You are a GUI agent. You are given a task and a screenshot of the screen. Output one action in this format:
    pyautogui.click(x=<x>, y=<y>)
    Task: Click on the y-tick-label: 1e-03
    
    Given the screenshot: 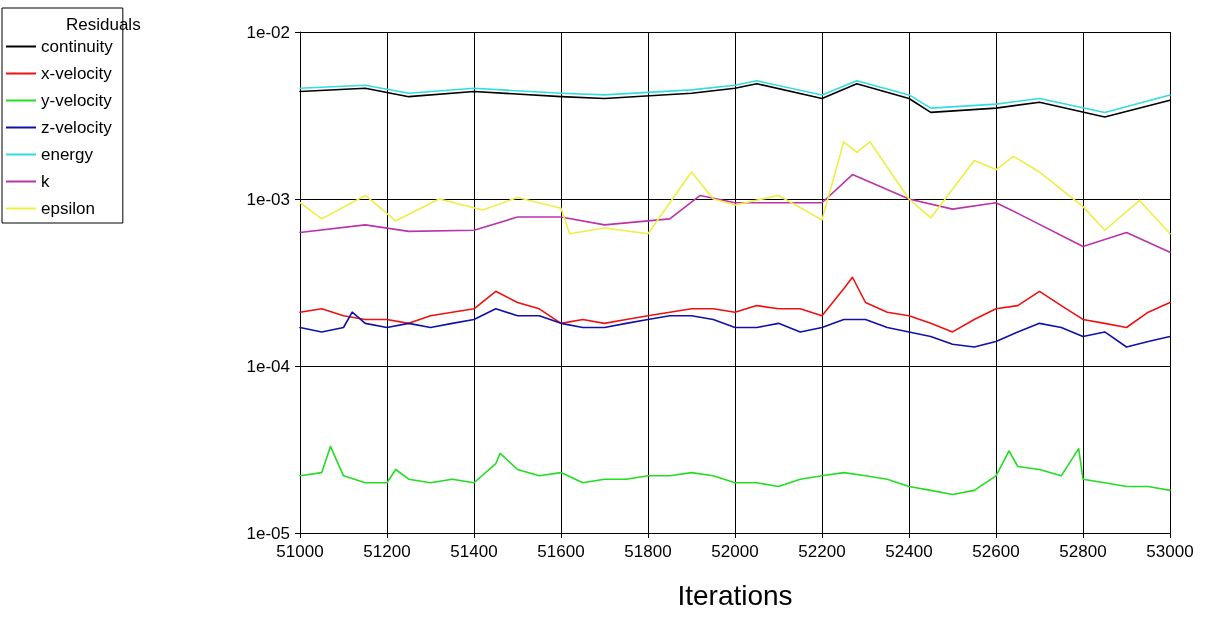 What is the action you would take?
    pyautogui.click(x=268, y=199)
    